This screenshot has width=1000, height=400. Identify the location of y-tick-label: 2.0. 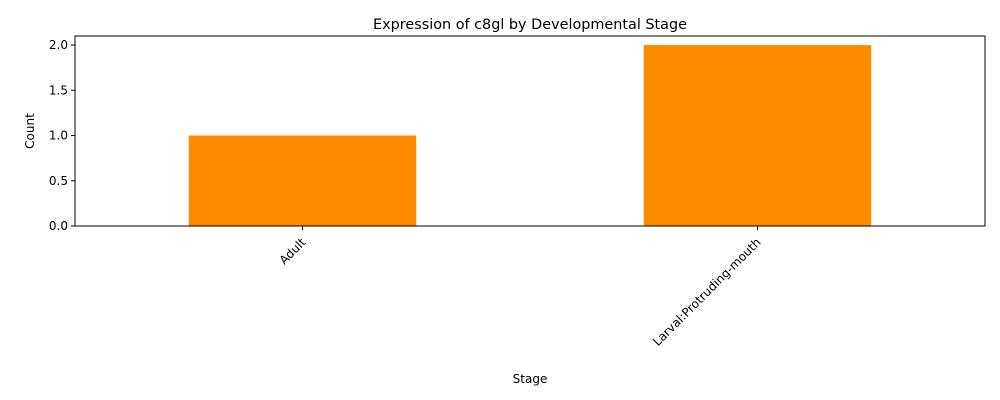
(58, 45).